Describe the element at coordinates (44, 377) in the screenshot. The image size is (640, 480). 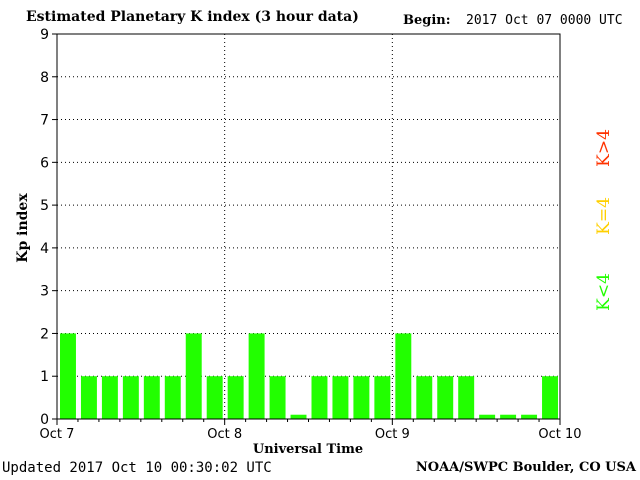
I see `y-tick-label: 1` at that location.